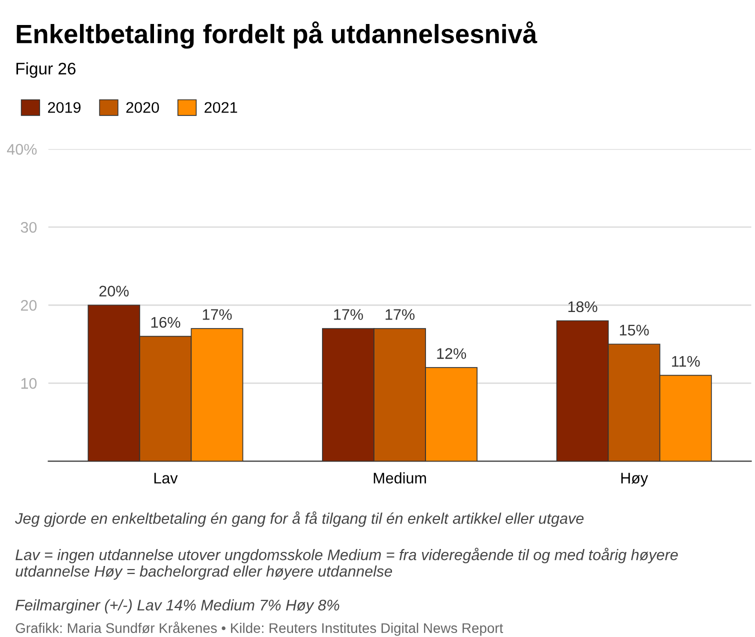 This screenshot has height=637, width=755. Describe the element at coordinates (583, 306) in the screenshot. I see `text: 18%` at that location.